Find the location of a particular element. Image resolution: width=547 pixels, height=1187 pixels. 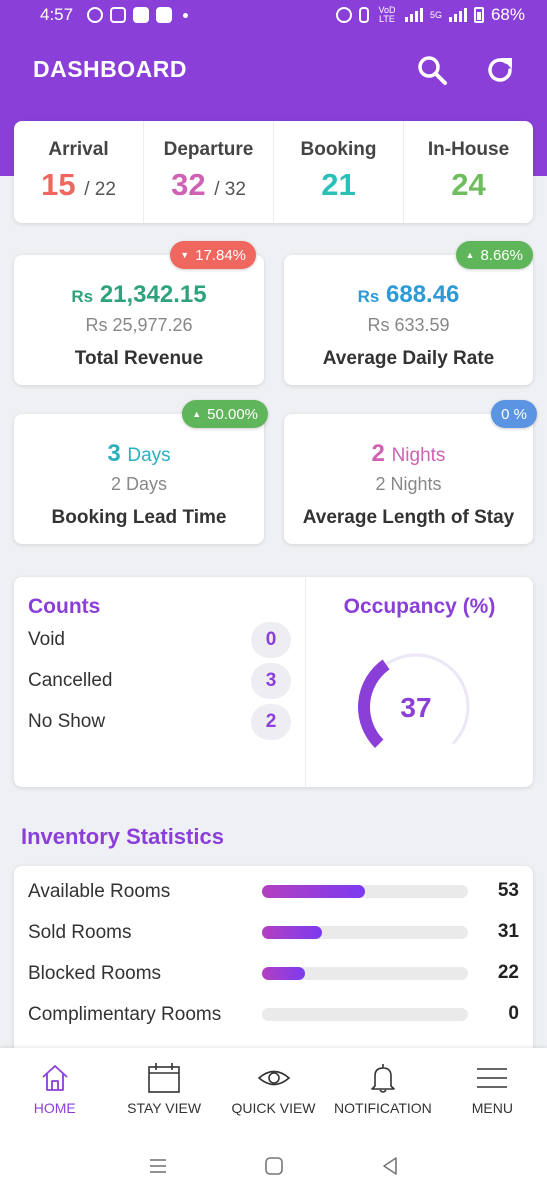

home-icon is located at coordinates (55, 1078).